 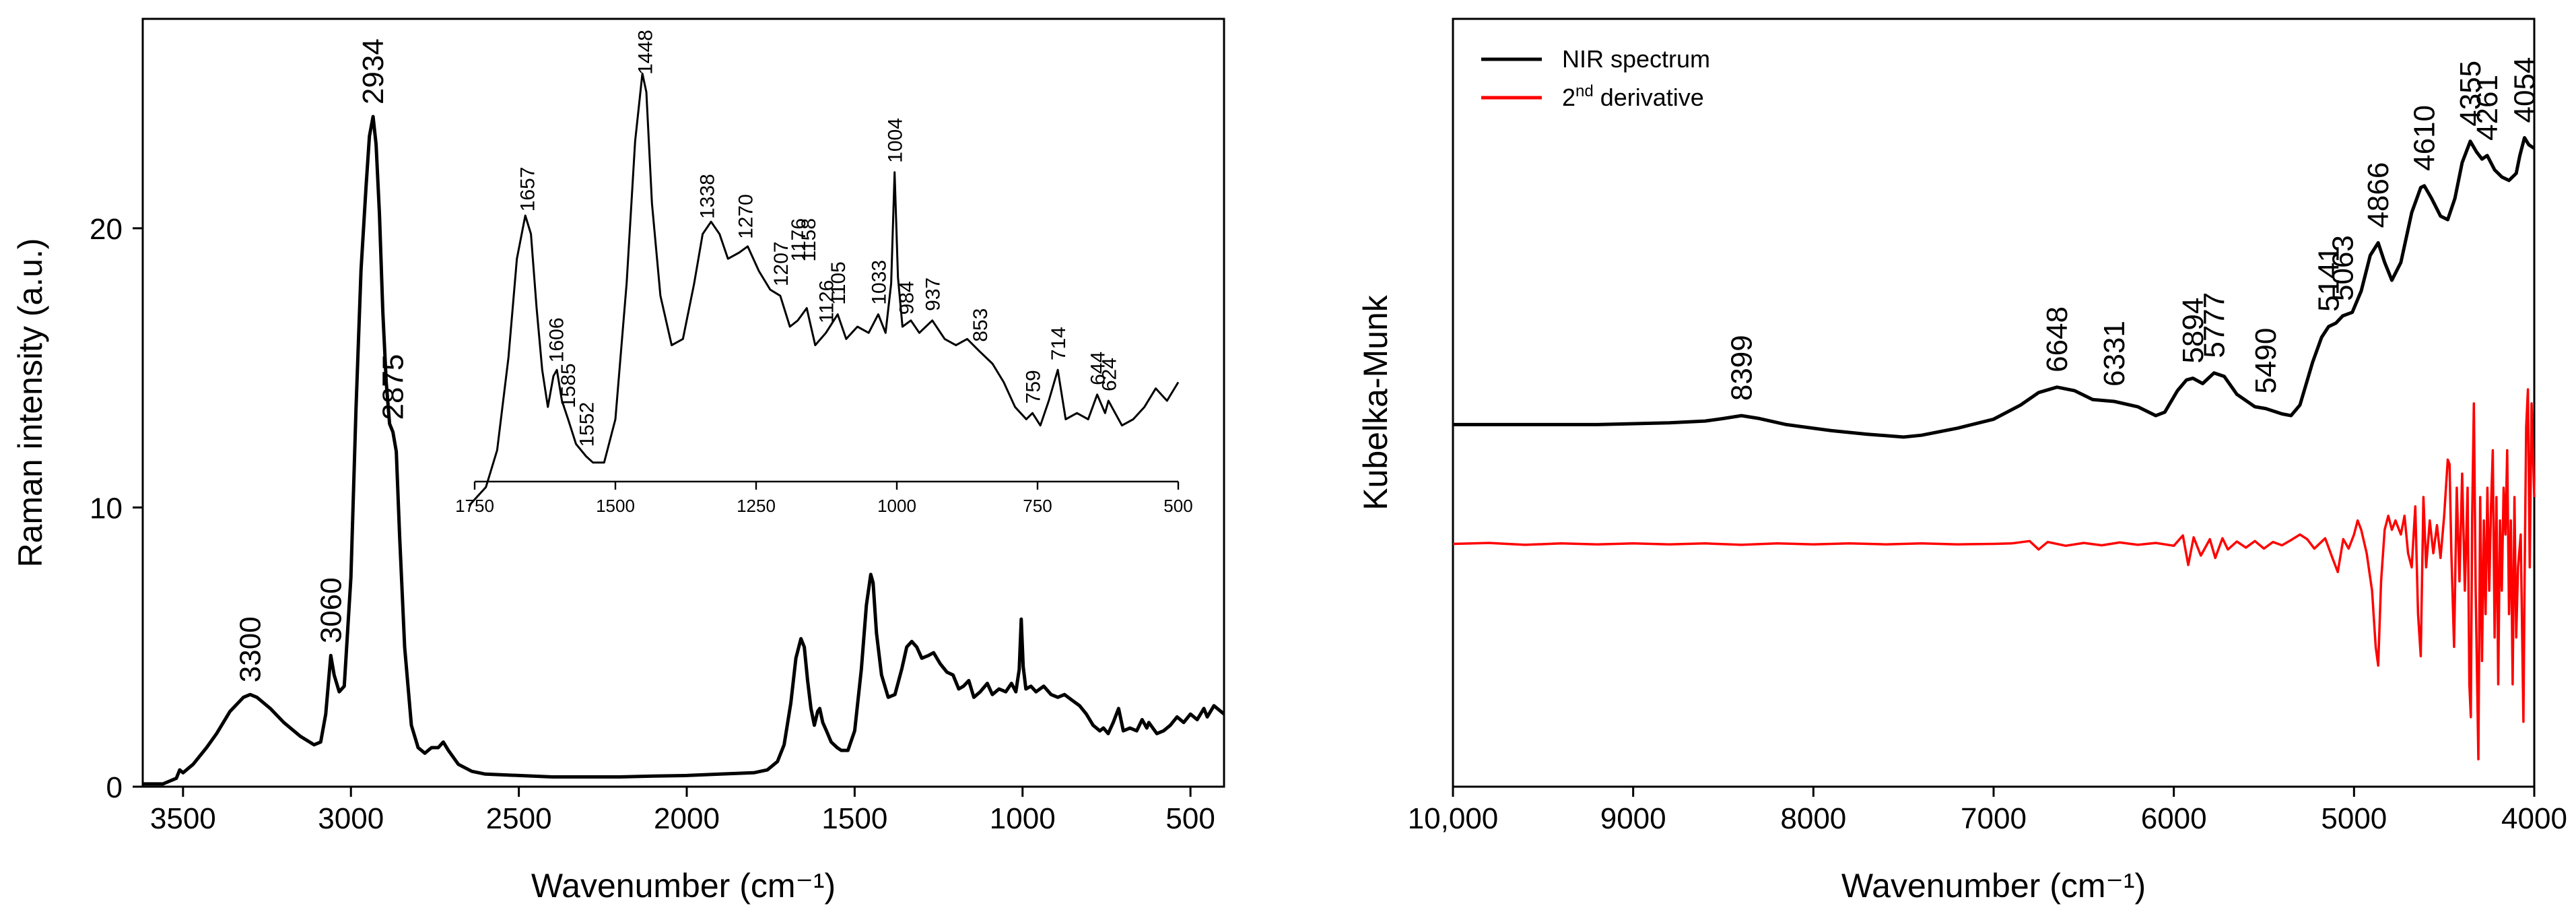 I want to click on inset-series, so click(x=824, y=289).